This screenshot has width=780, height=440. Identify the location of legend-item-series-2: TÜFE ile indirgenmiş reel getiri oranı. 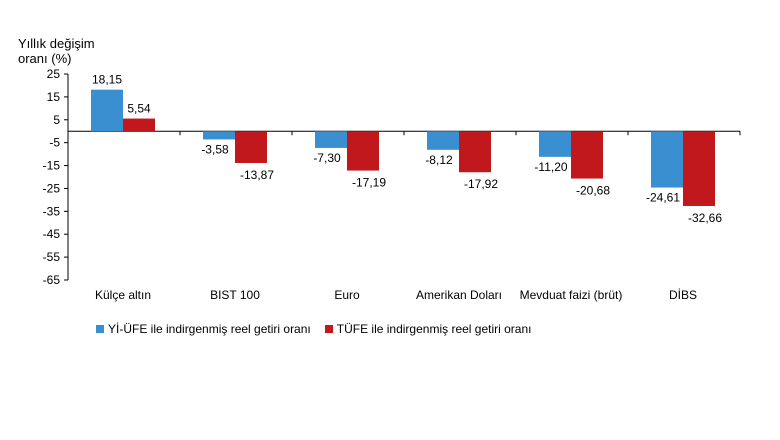
(428, 329).